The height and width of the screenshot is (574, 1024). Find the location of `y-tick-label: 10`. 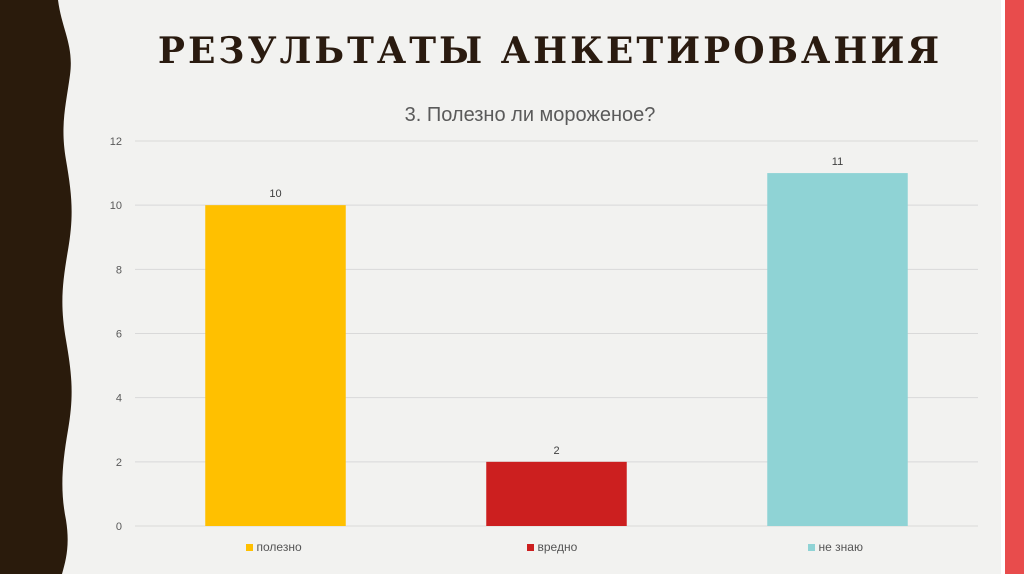

y-tick-label: 10 is located at coordinates (116, 206).